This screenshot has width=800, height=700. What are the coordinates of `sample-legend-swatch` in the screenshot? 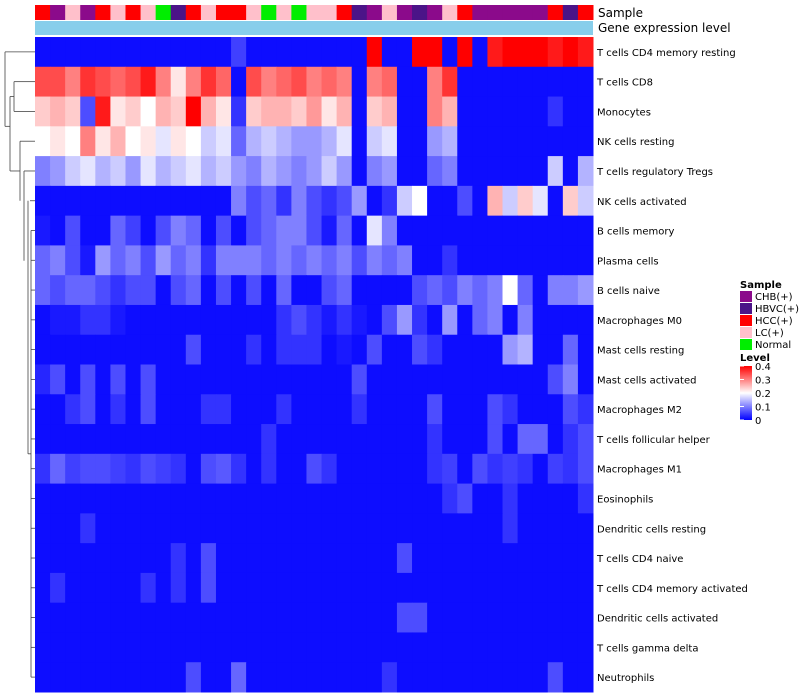 It's located at (746, 308).